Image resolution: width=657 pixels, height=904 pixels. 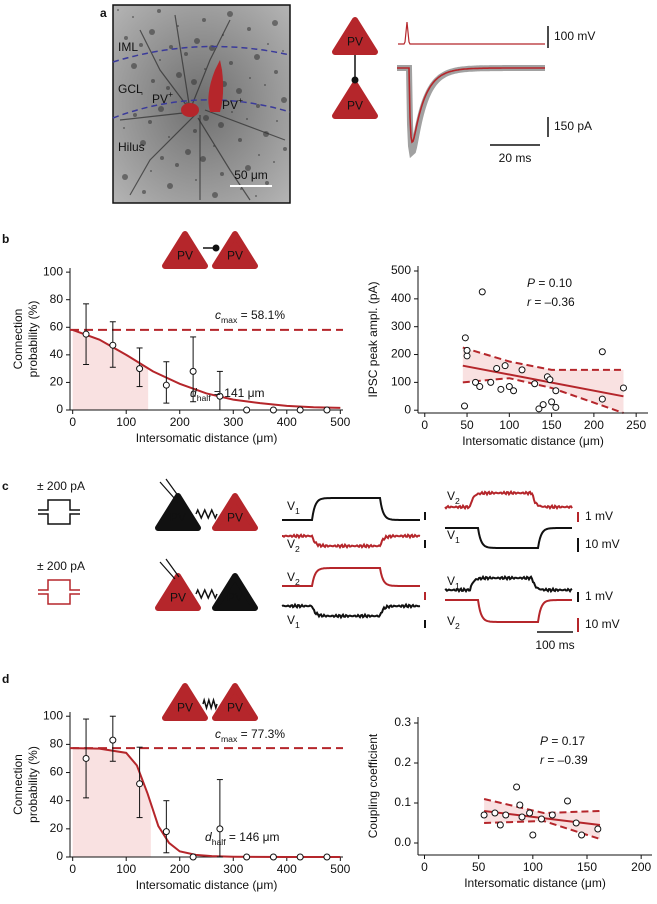 What do you see at coordinates (533, 441) in the screenshot?
I see `x-axis-label: Intersomatic distance (μm)` at bounding box center [533, 441].